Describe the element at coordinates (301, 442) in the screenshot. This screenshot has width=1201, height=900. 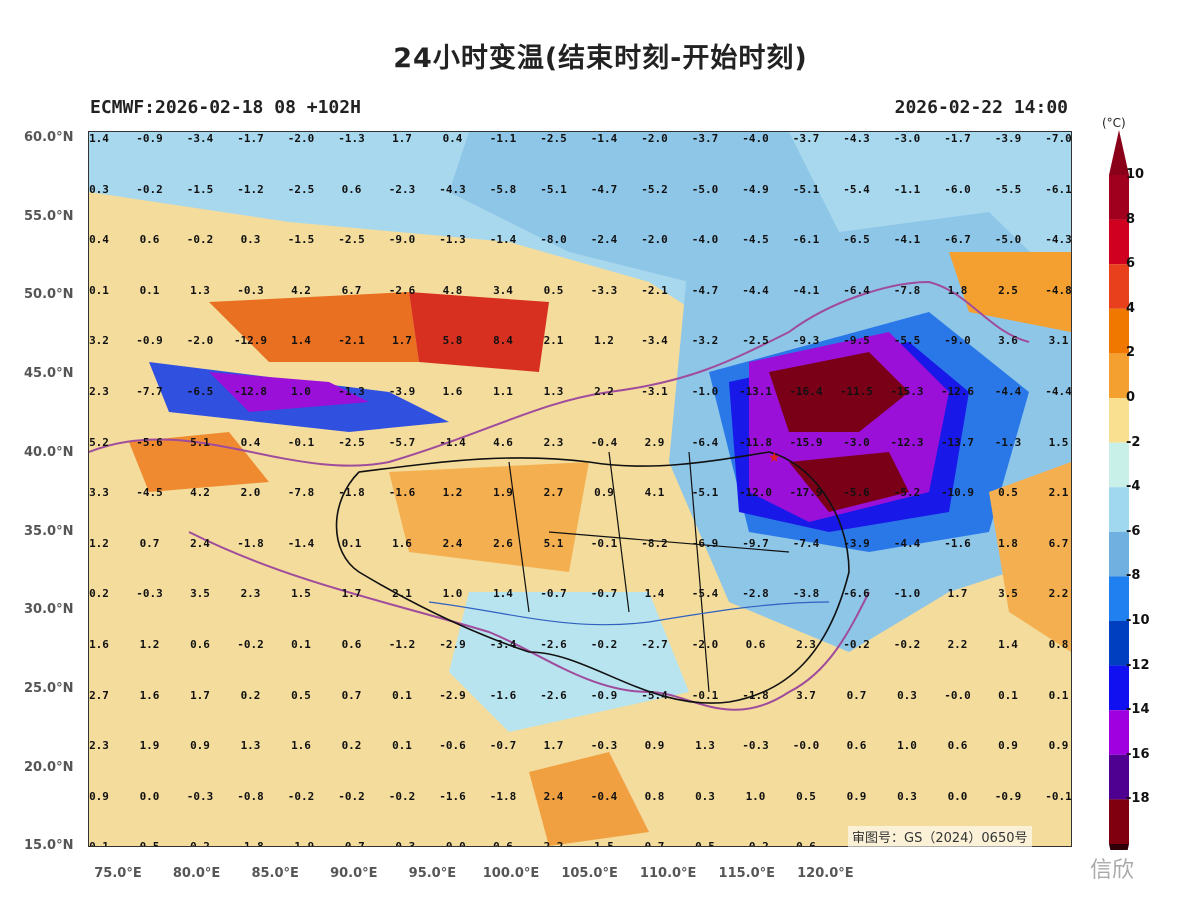
I see `grid-value: -0.1` at that location.